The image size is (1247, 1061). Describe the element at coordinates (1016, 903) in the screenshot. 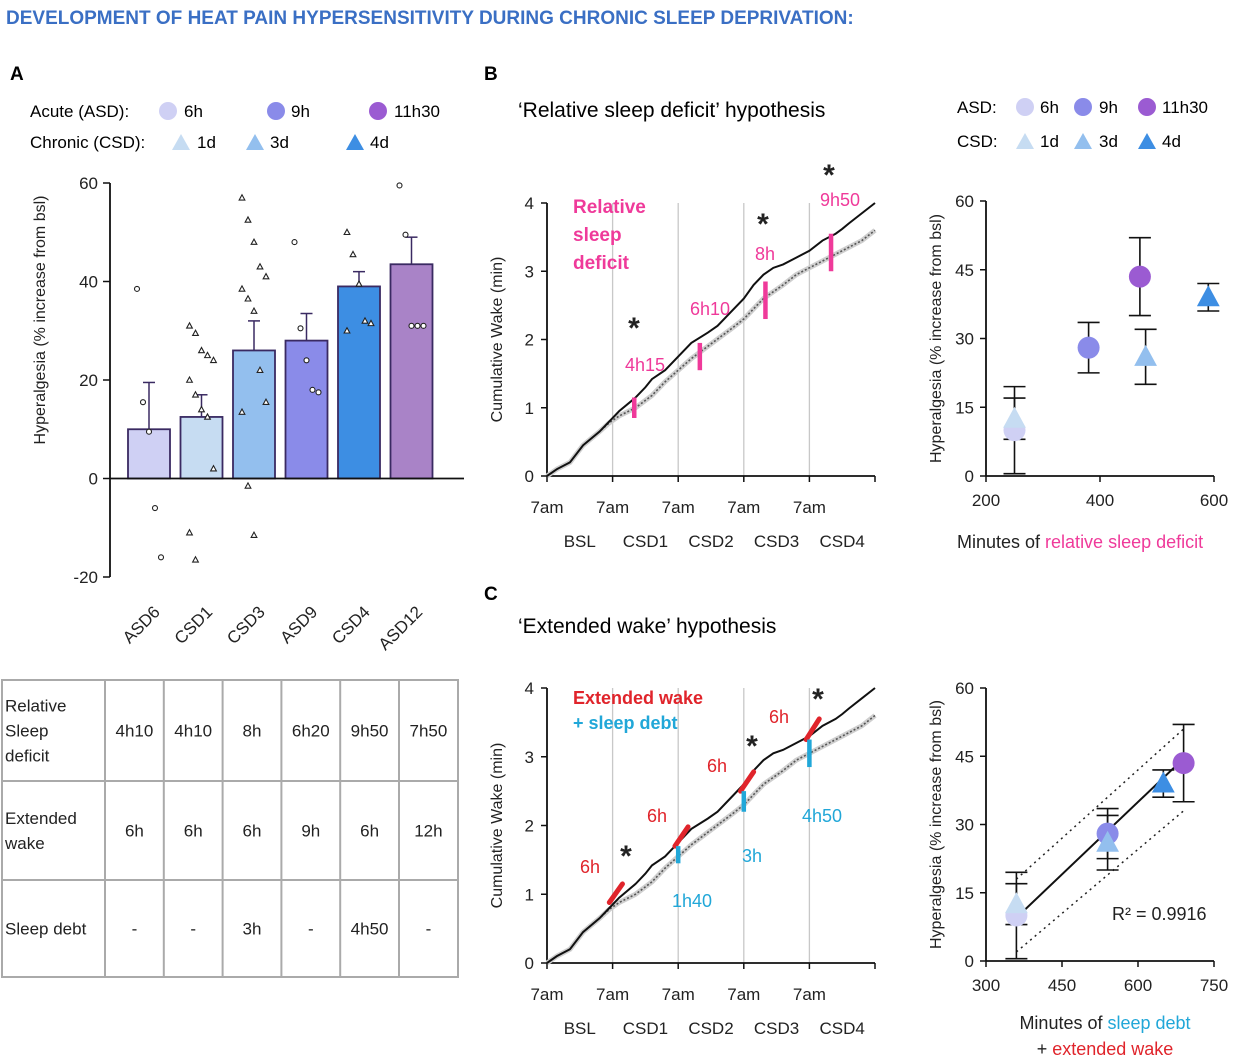

I see `point-csd1` at that location.